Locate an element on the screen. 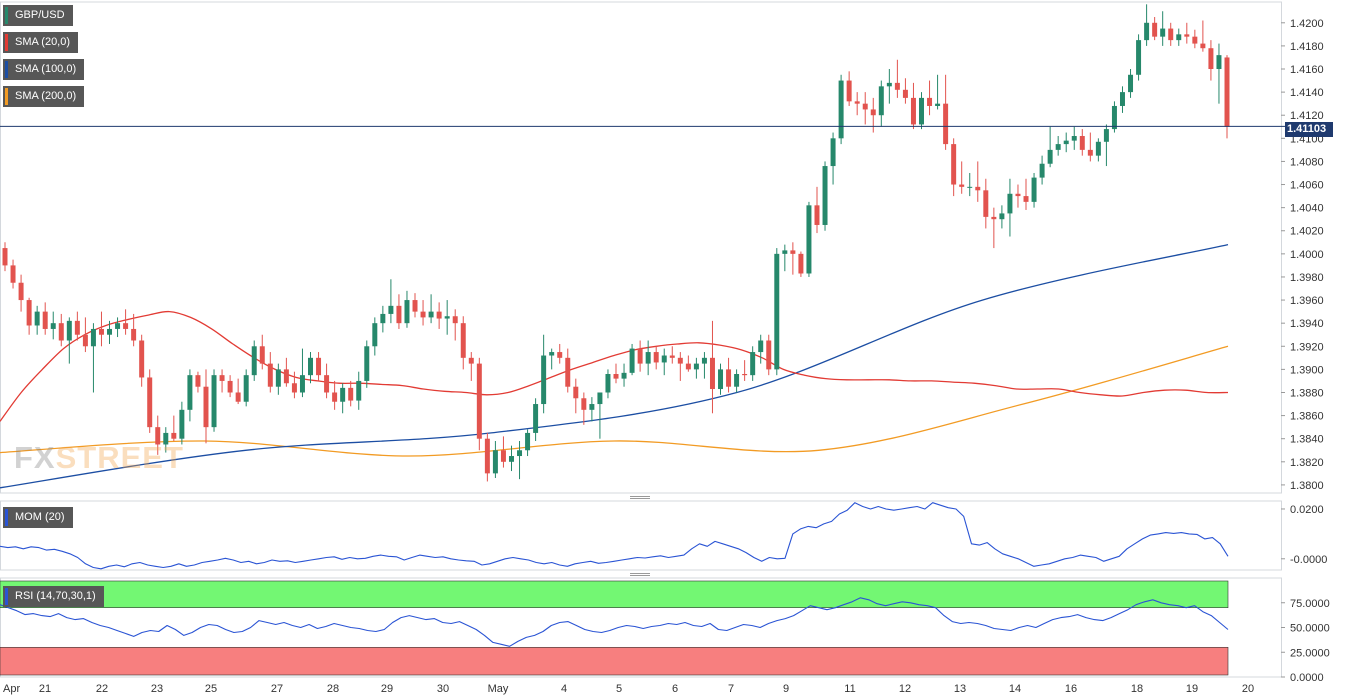 The width and height of the screenshot is (1353, 699). y-tick-label: 1.4080 is located at coordinates (1307, 162).